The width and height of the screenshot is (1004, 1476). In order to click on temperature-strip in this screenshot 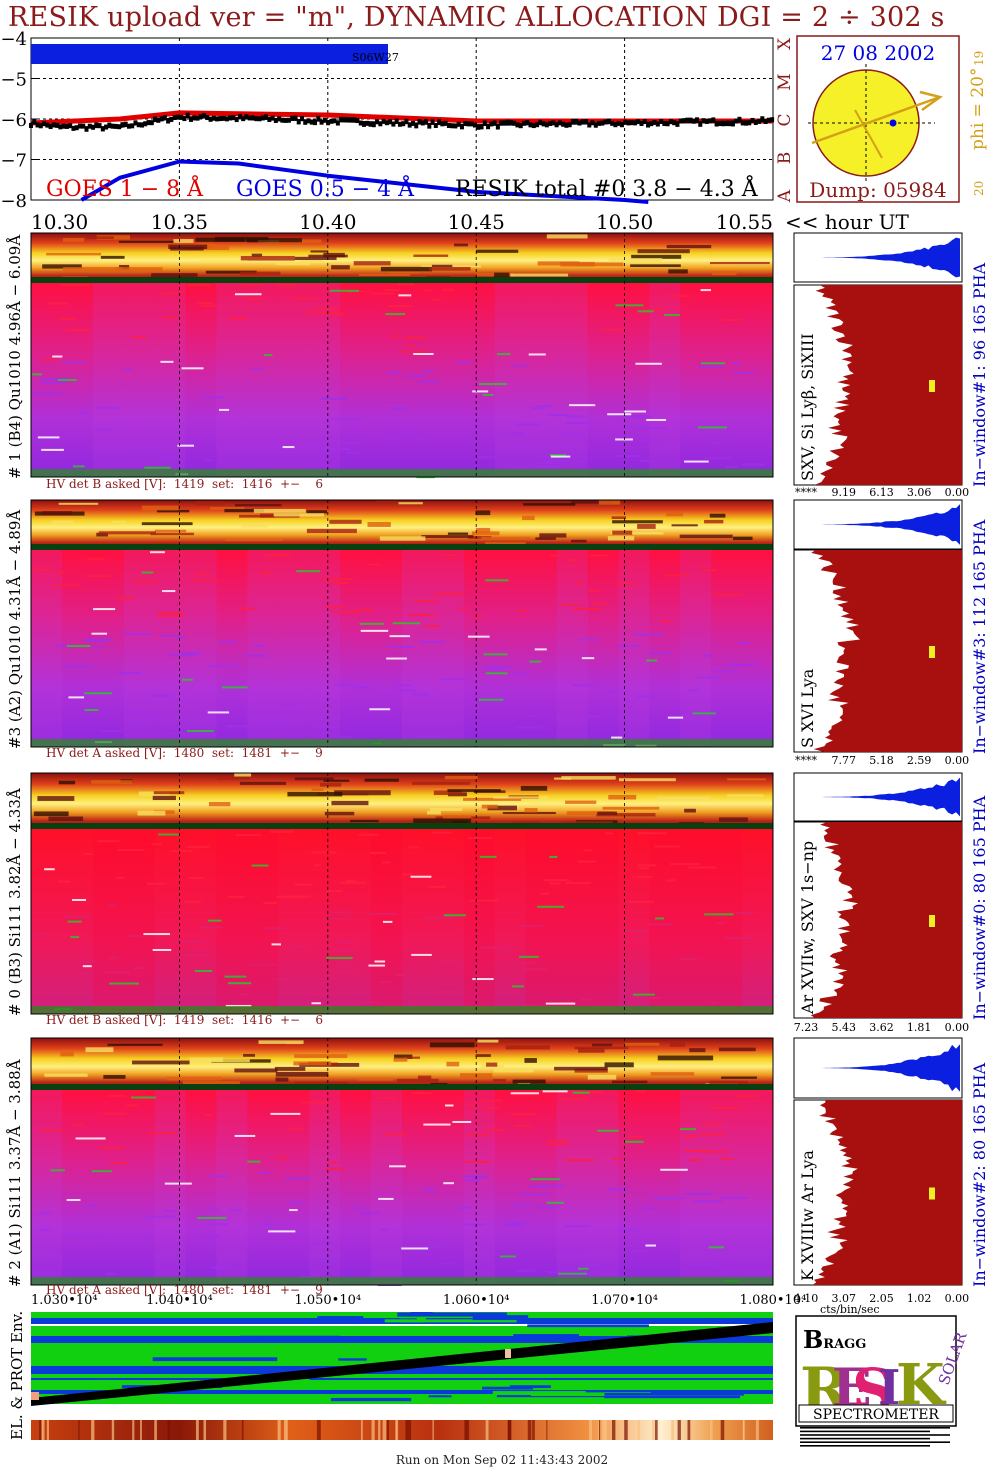, I will do `click(402, 1430)`.